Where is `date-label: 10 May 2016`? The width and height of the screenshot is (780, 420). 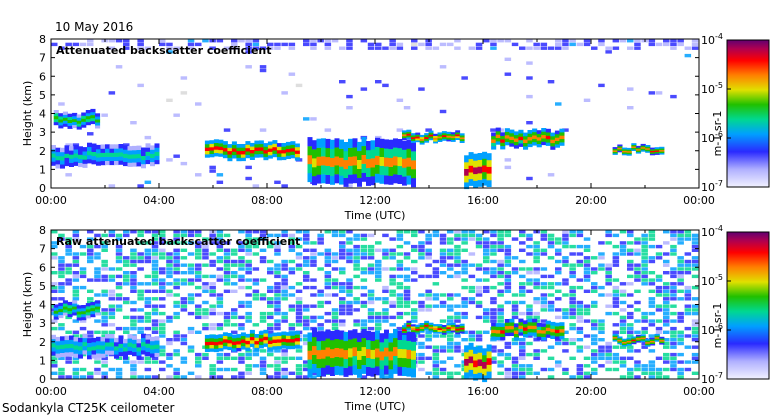
date-label: 10 May 2016 is located at coordinates (94, 27).